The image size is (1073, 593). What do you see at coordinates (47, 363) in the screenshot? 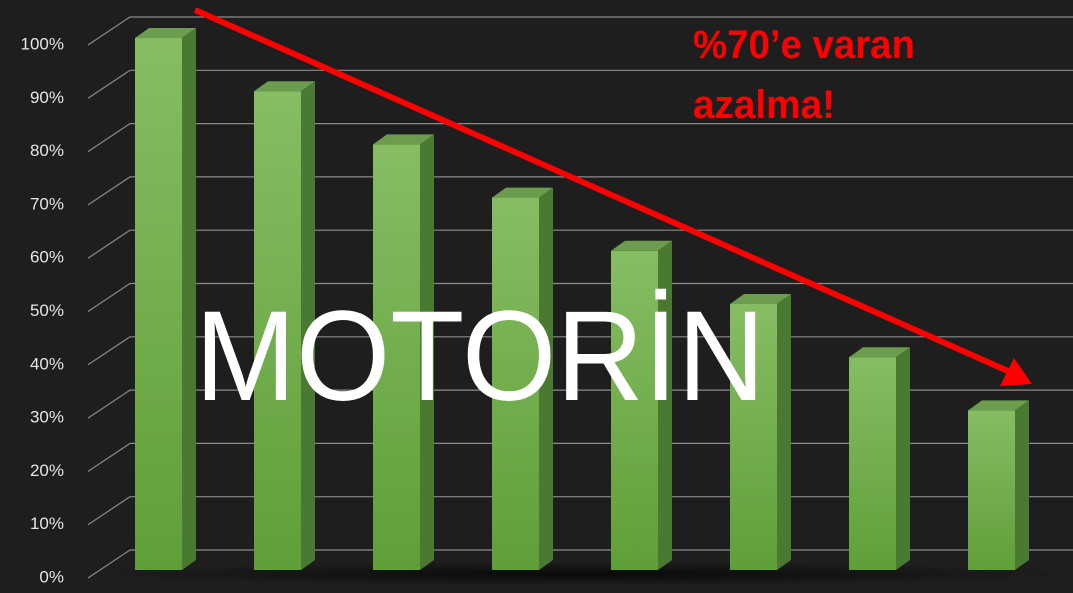
I see `y-tick-label: 40%` at bounding box center [47, 363].